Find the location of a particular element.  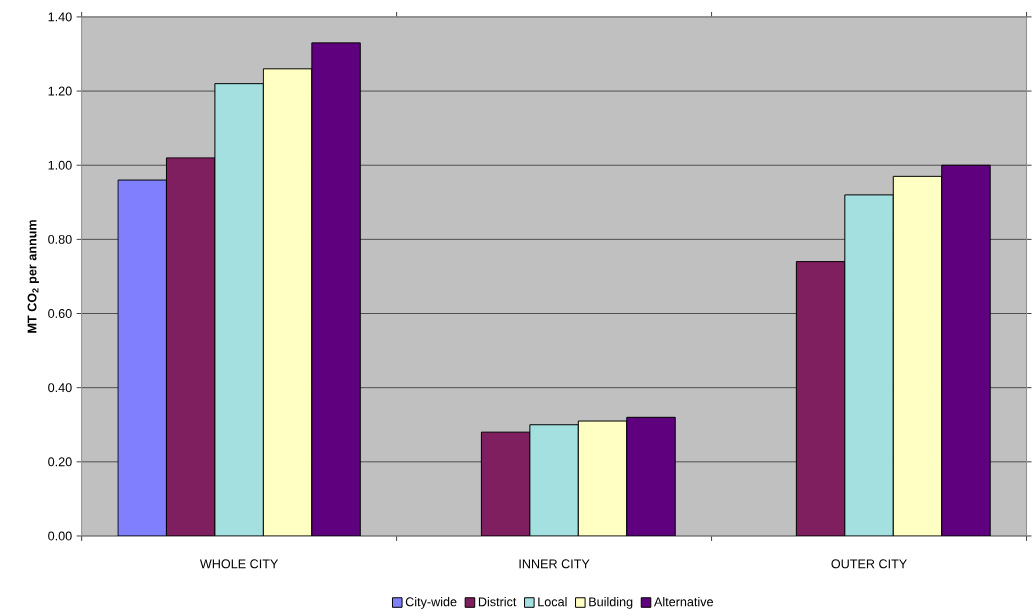

y-tick-label: 0.20 is located at coordinates (60, 462).